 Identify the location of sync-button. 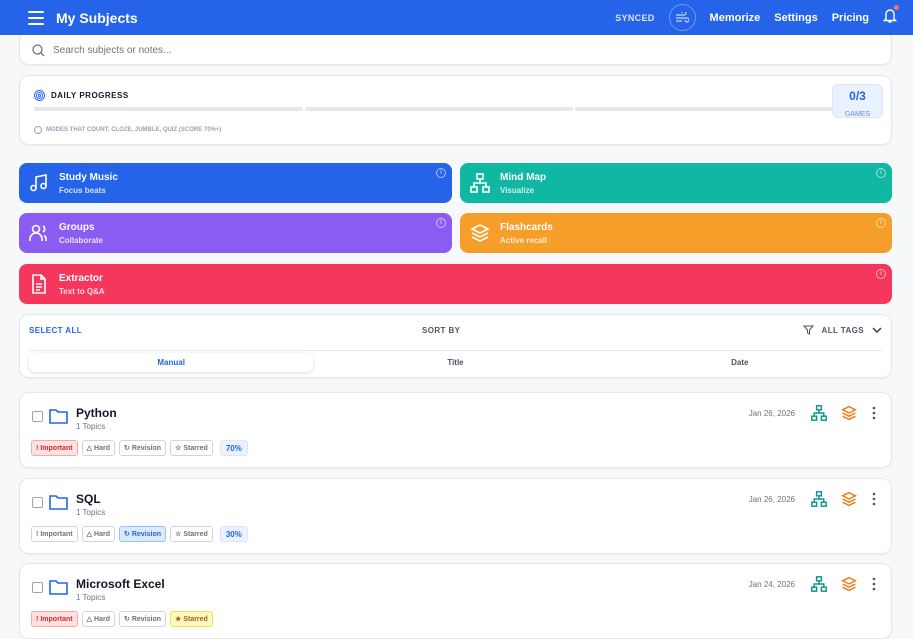
(682, 17).